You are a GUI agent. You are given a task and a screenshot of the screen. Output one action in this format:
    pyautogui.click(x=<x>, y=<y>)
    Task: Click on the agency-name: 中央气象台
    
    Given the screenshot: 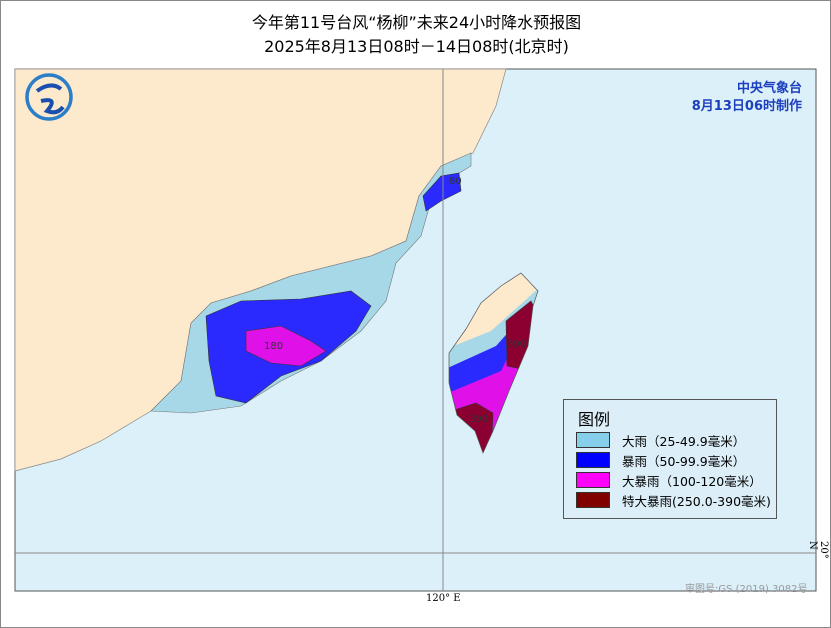 What is the action you would take?
    pyautogui.click(x=769, y=88)
    